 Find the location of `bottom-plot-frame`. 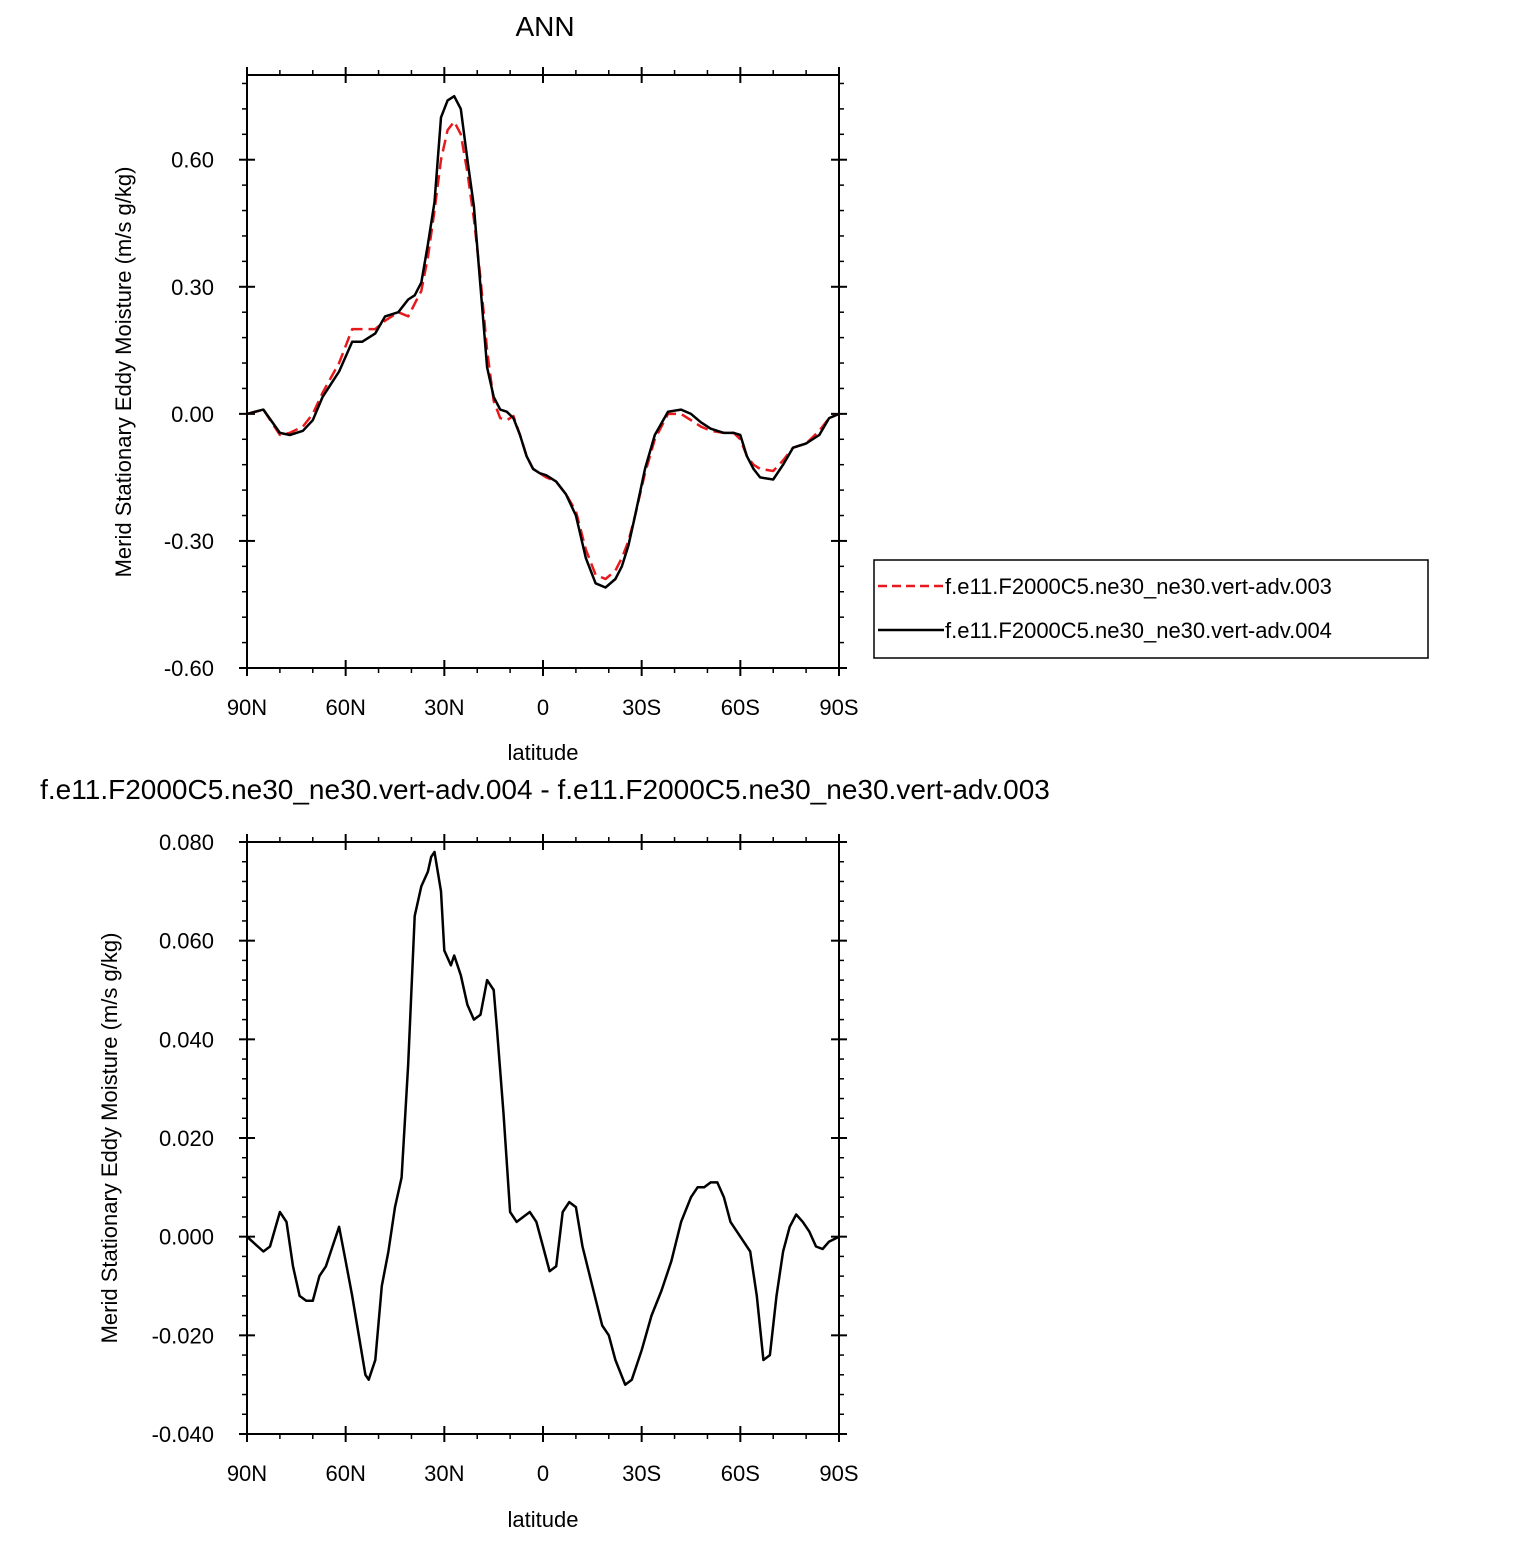

bottom-plot-frame is located at coordinates (543, 1138).